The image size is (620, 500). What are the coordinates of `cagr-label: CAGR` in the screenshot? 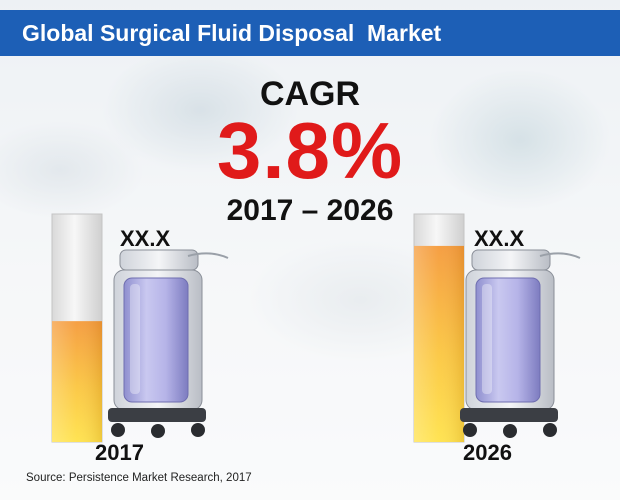 It's located at (310, 94).